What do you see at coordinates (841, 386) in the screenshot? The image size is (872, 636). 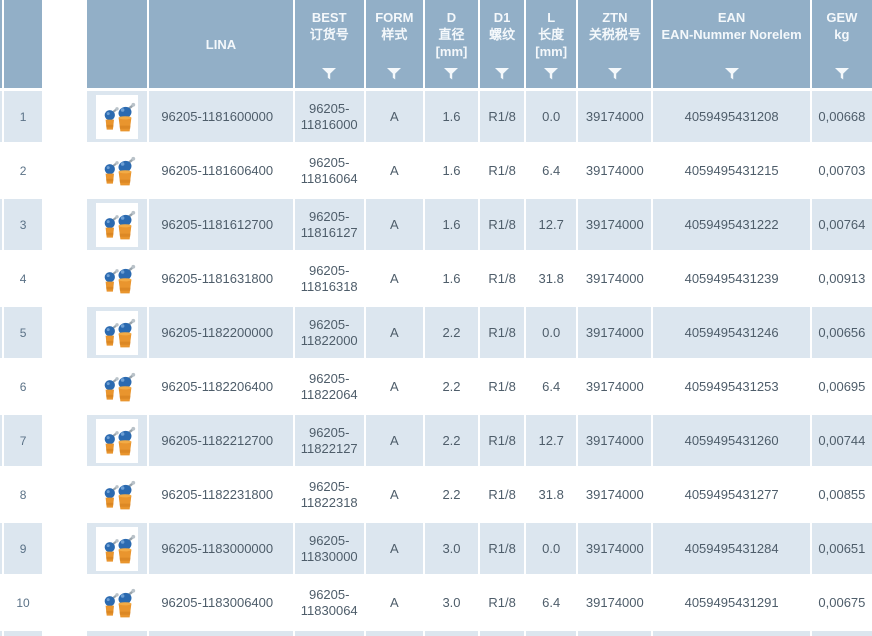 I see `weight-cell: 0,00695` at bounding box center [841, 386].